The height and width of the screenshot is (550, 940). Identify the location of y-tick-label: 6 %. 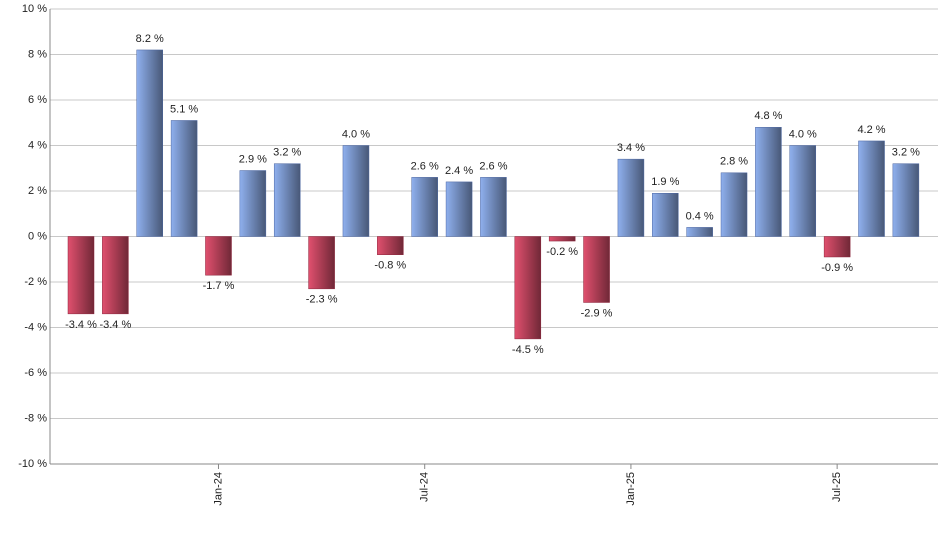
(37, 100).